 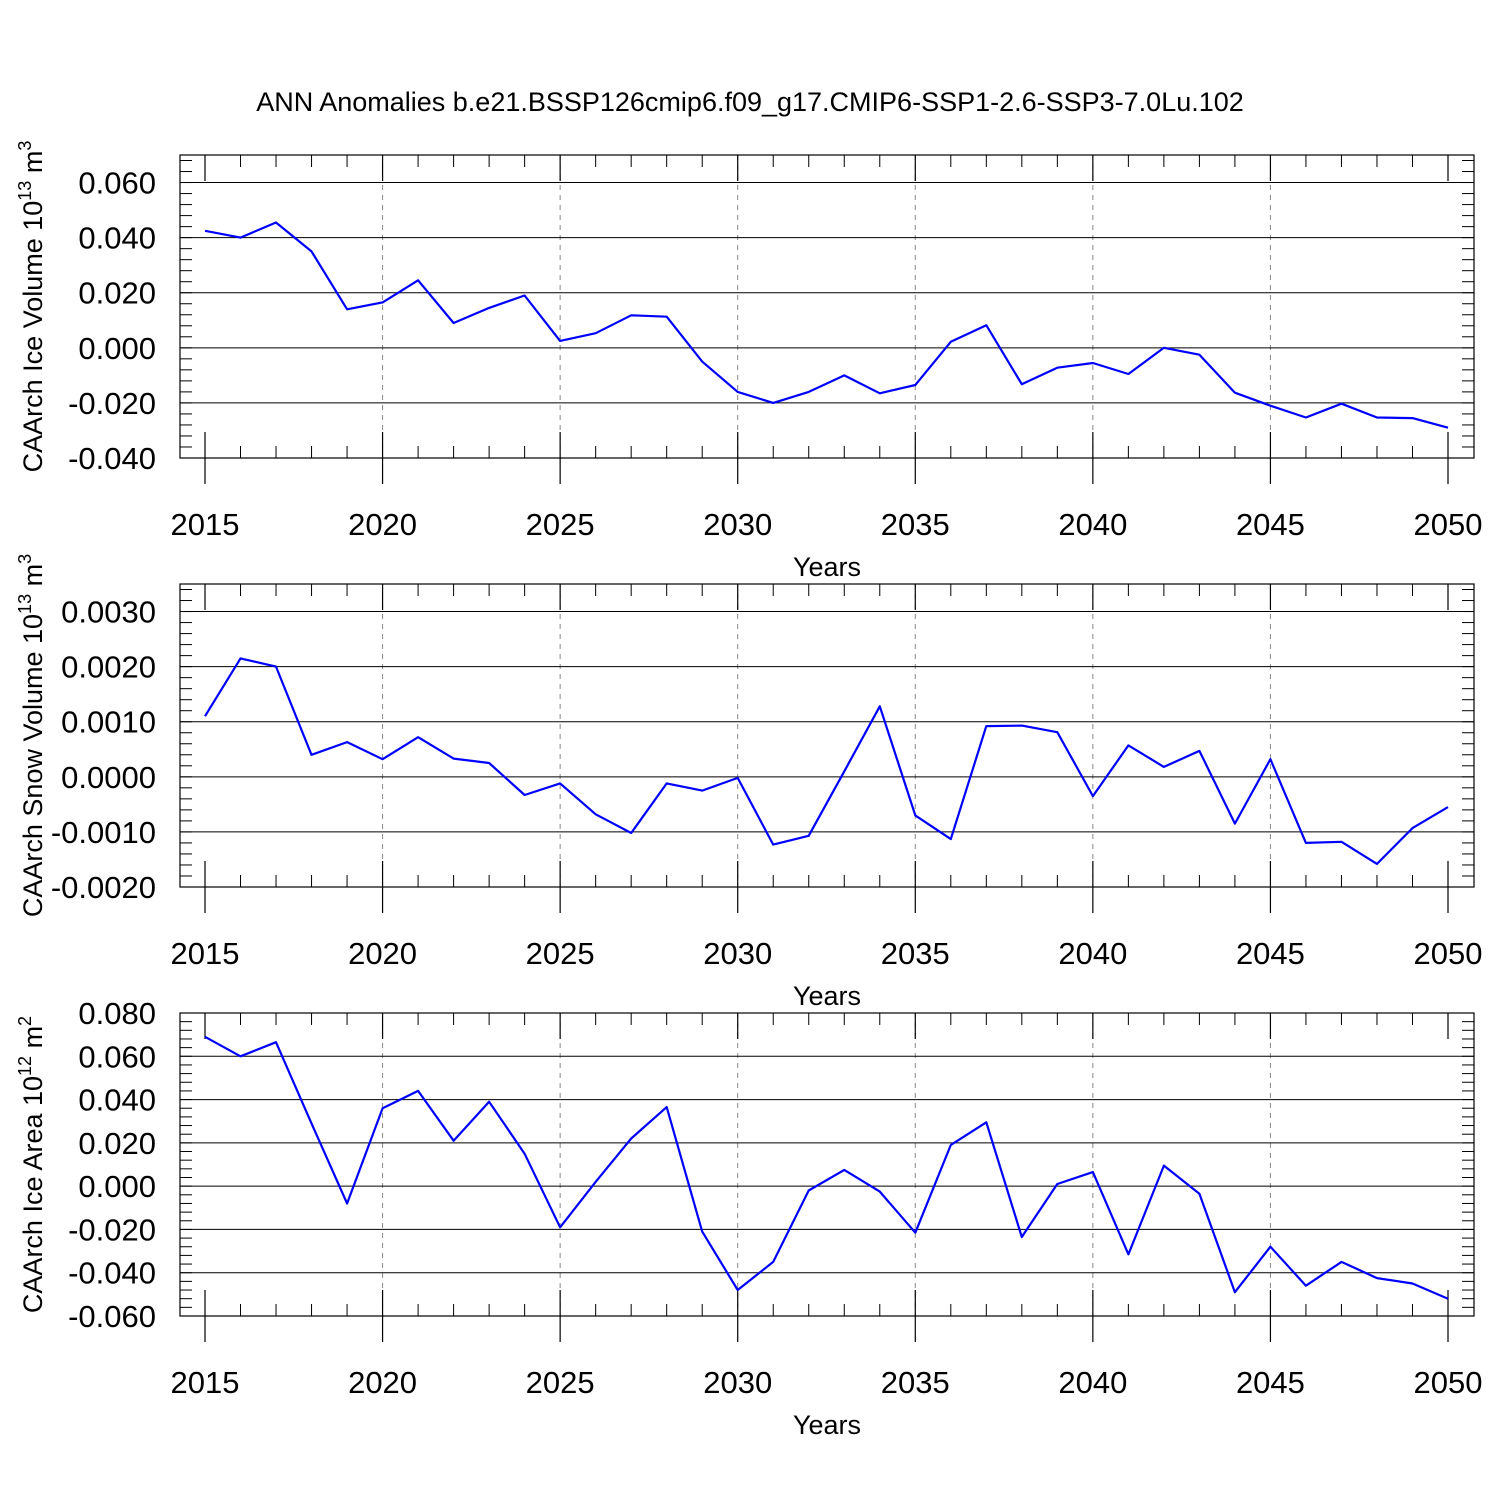 I want to click on y-tick-label: -0.0010, so click(x=103, y=832).